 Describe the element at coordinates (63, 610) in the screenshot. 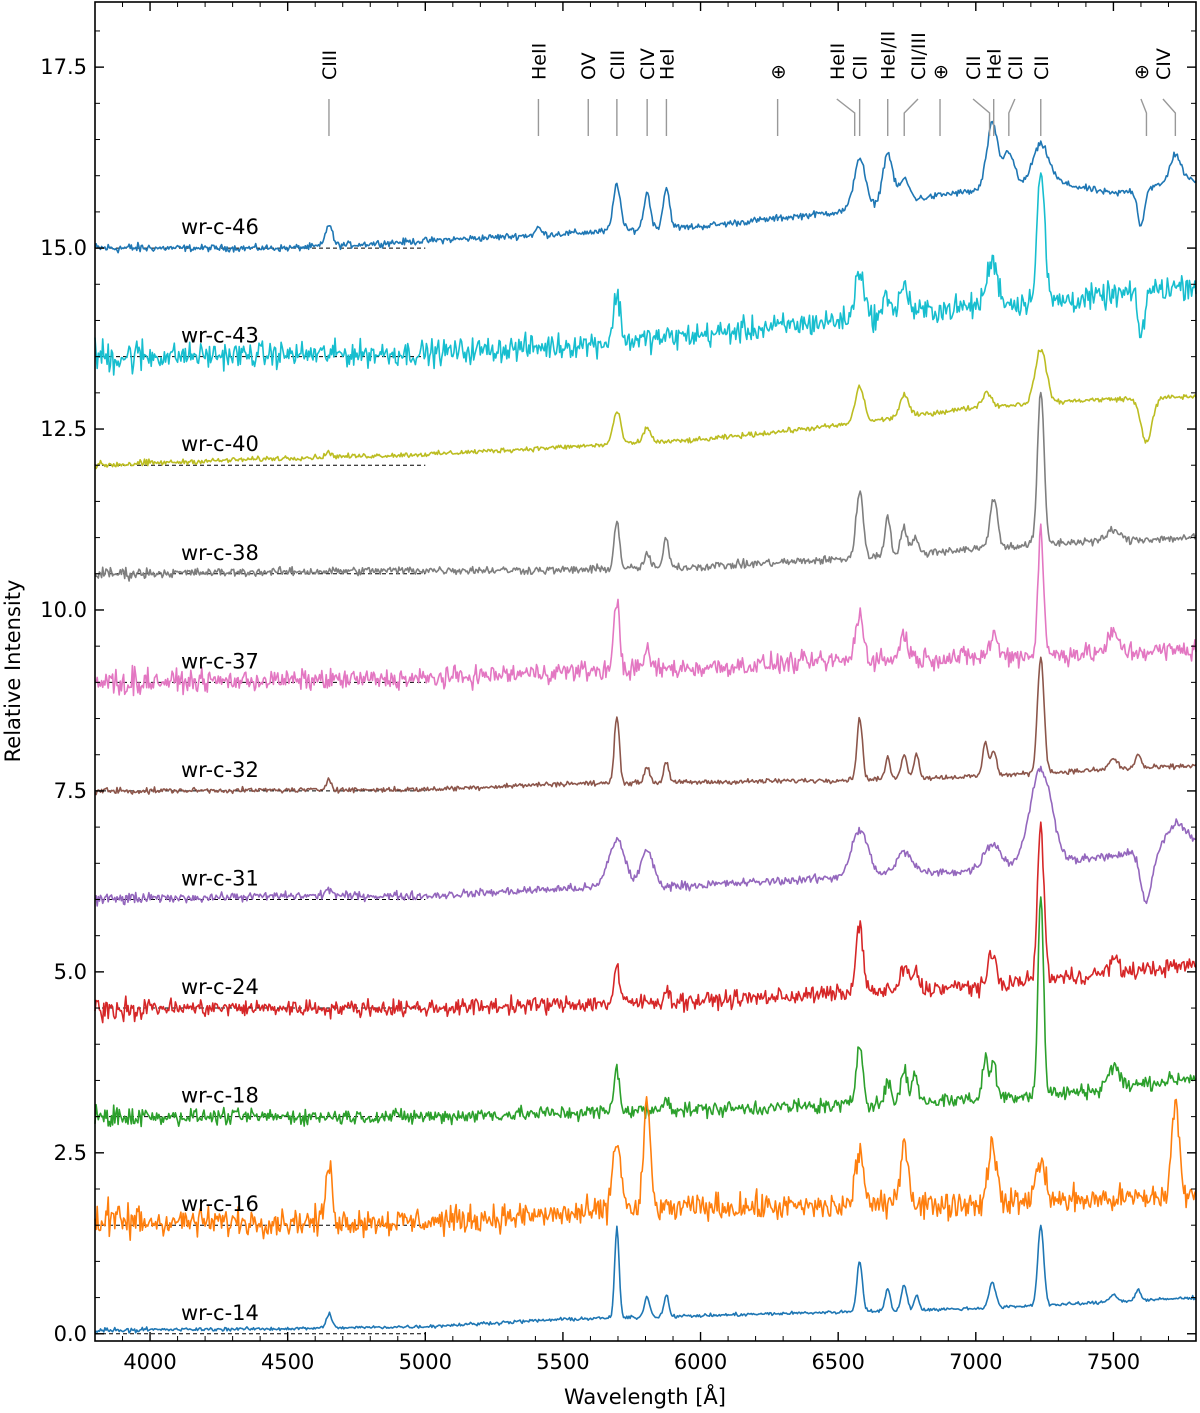

I see `y-tick-label: 10.0` at that location.